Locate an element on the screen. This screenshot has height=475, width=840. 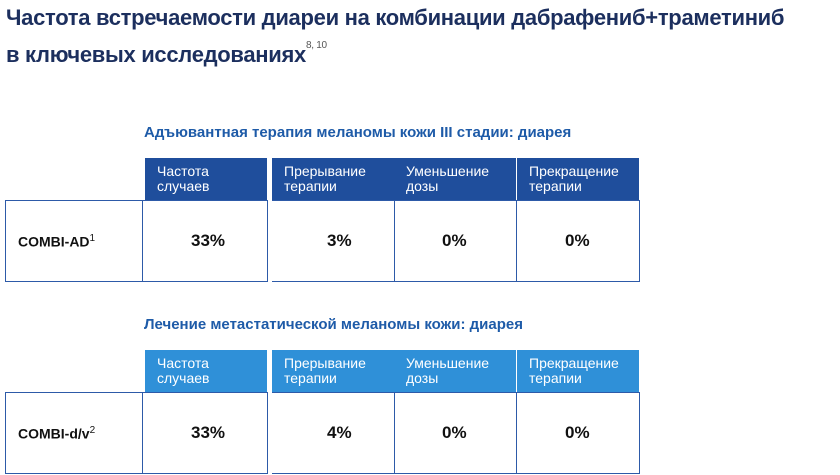
cell-value: 3% is located at coordinates (339, 240).